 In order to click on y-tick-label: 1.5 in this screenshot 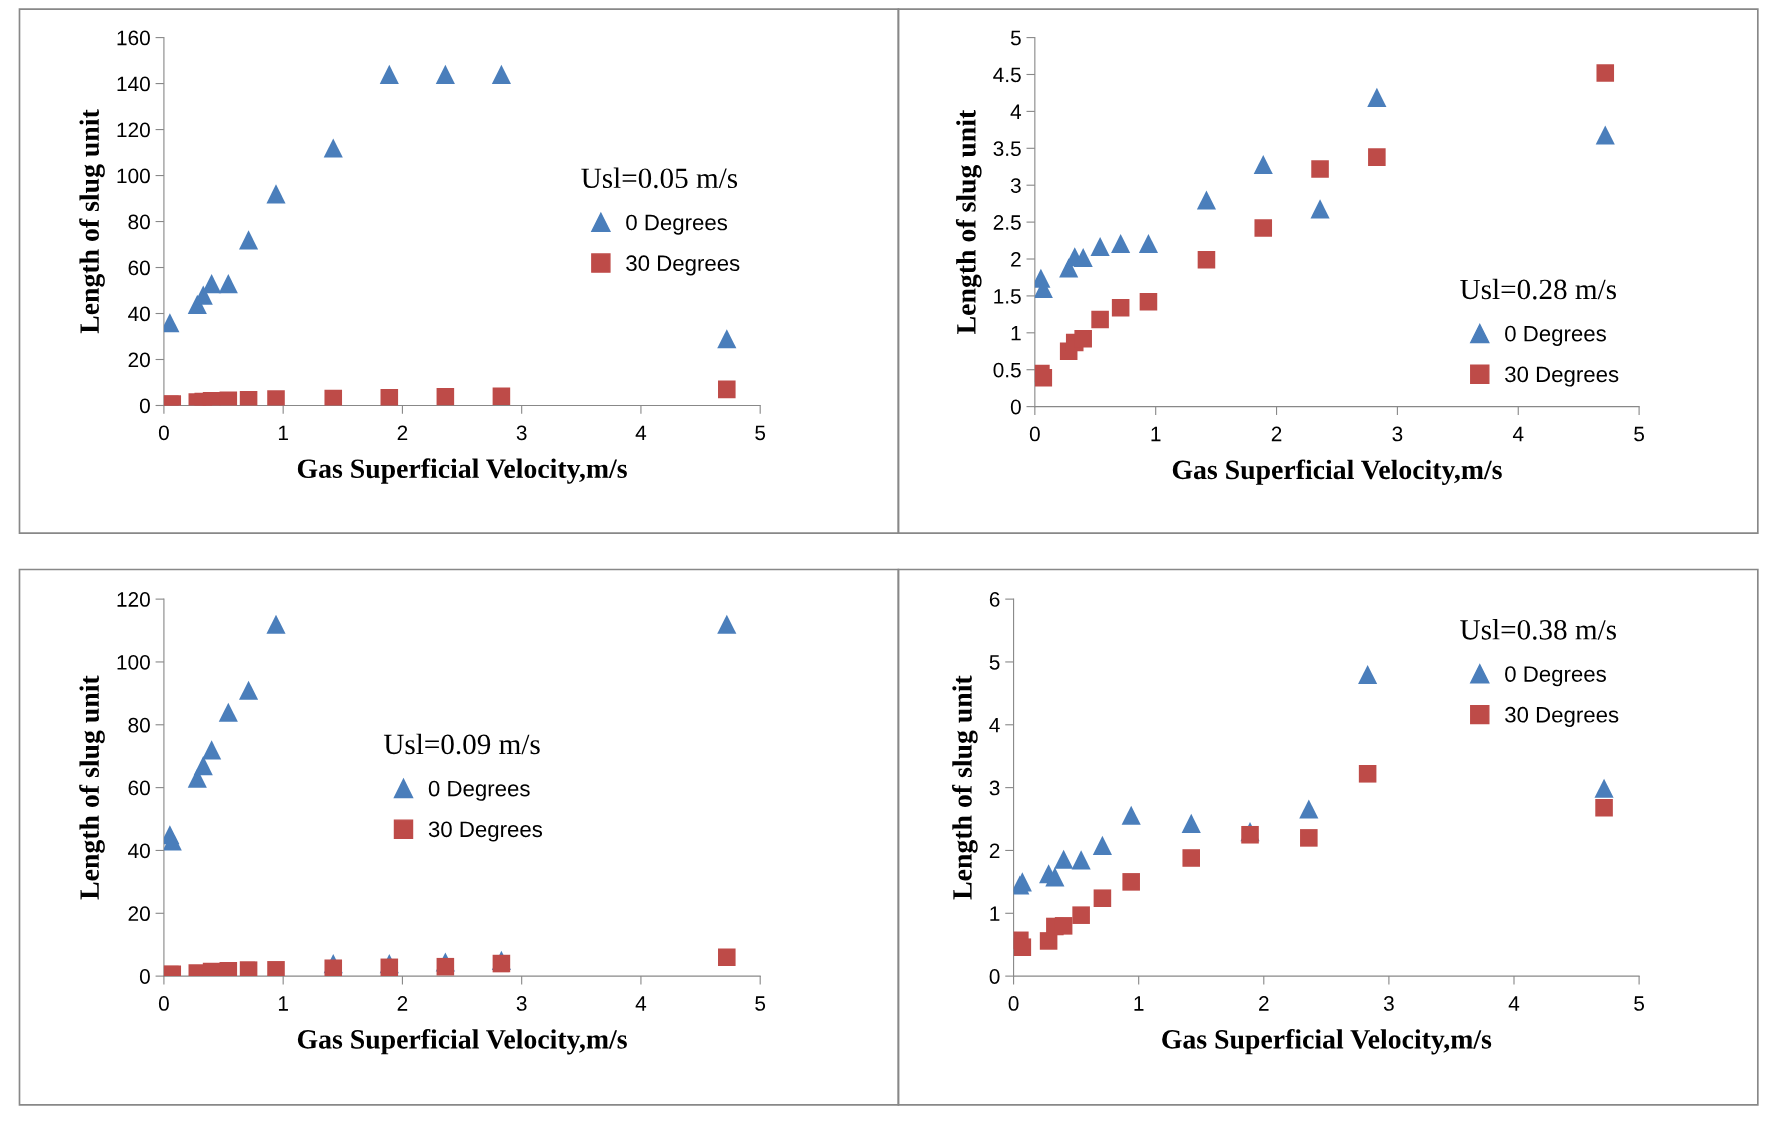, I will do `click(1007, 296)`.